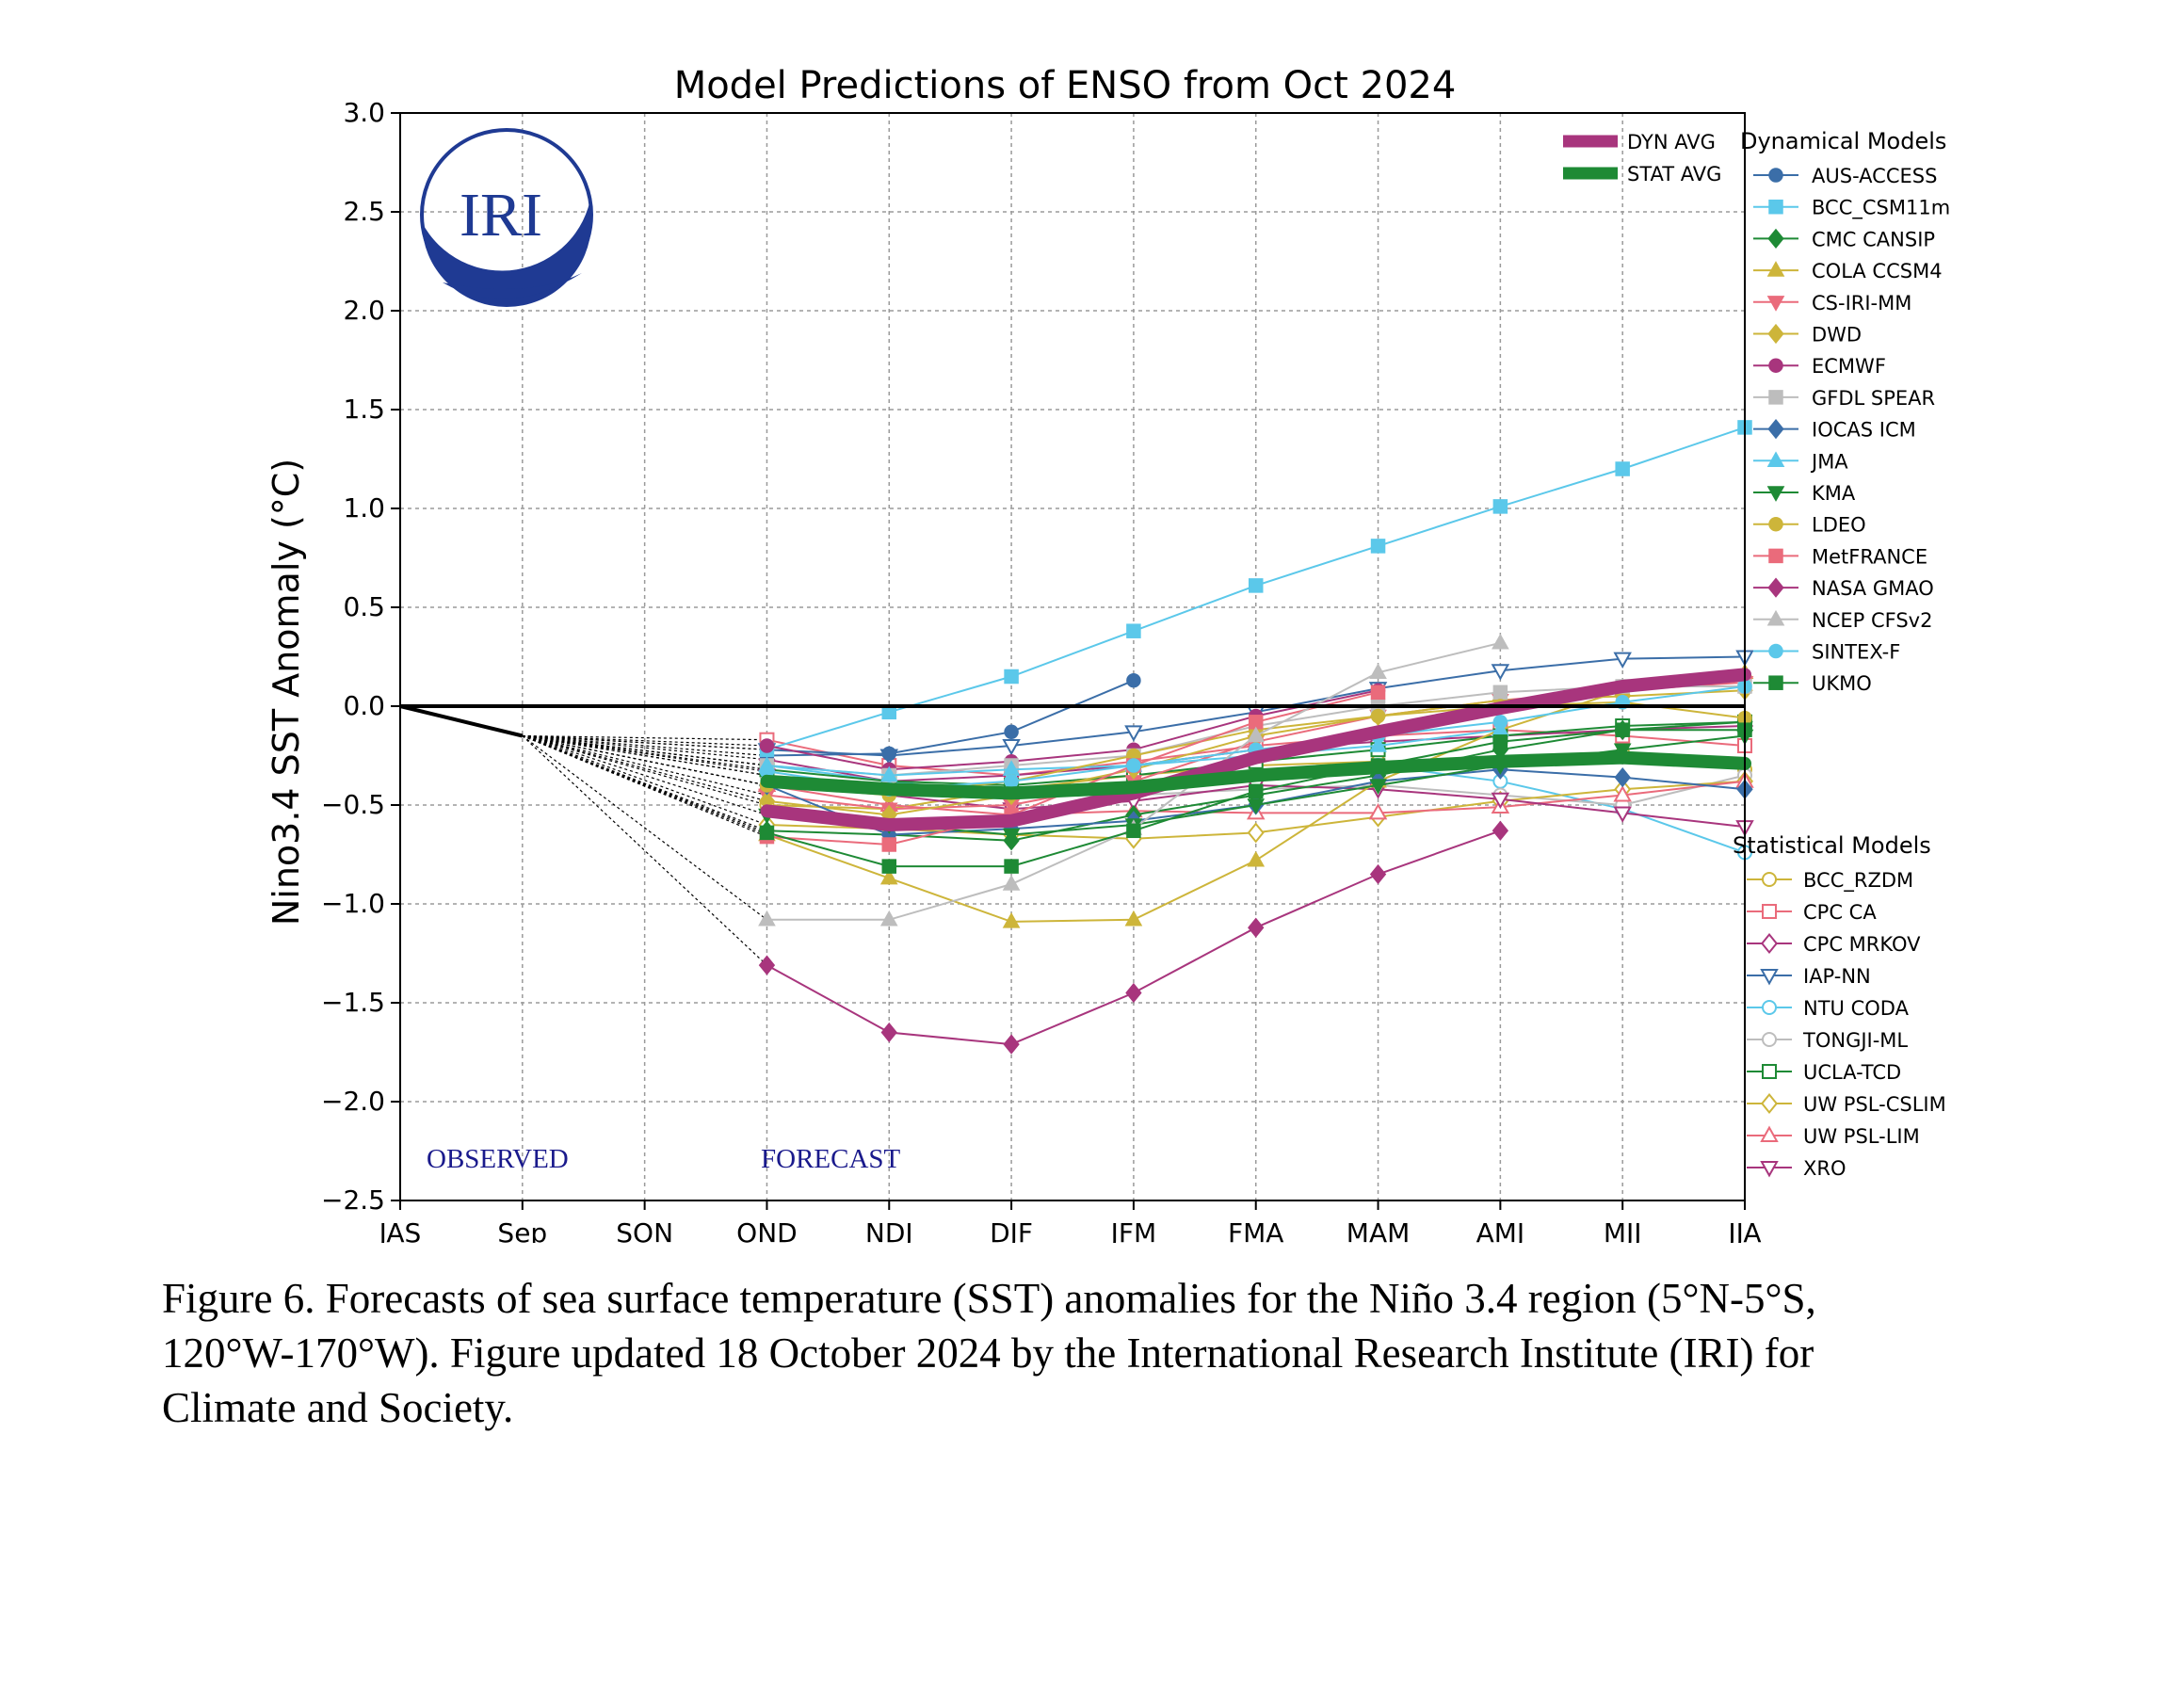  I want to click on legend-label: IOCAS ICM, so click(1864, 430).